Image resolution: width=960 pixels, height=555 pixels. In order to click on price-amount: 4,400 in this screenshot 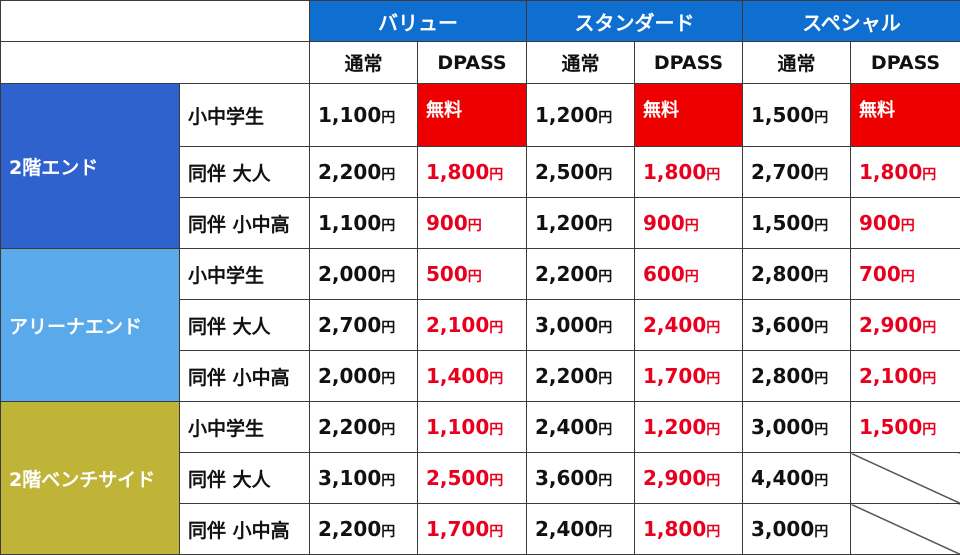, I will do `click(782, 478)`.